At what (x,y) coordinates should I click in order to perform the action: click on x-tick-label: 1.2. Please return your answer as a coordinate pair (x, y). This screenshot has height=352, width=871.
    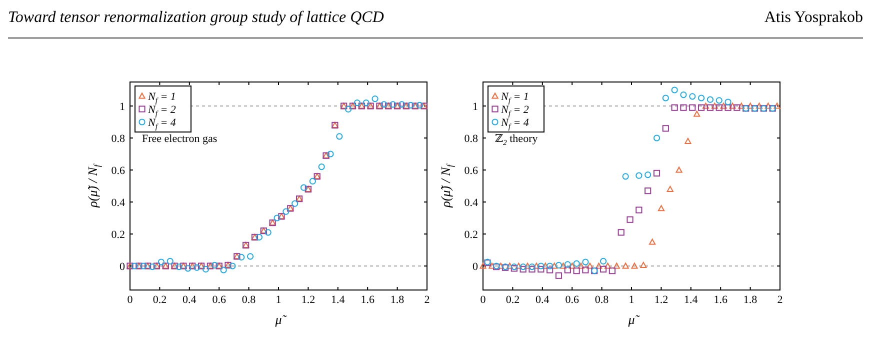
    Looking at the image, I should click on (308, 300).